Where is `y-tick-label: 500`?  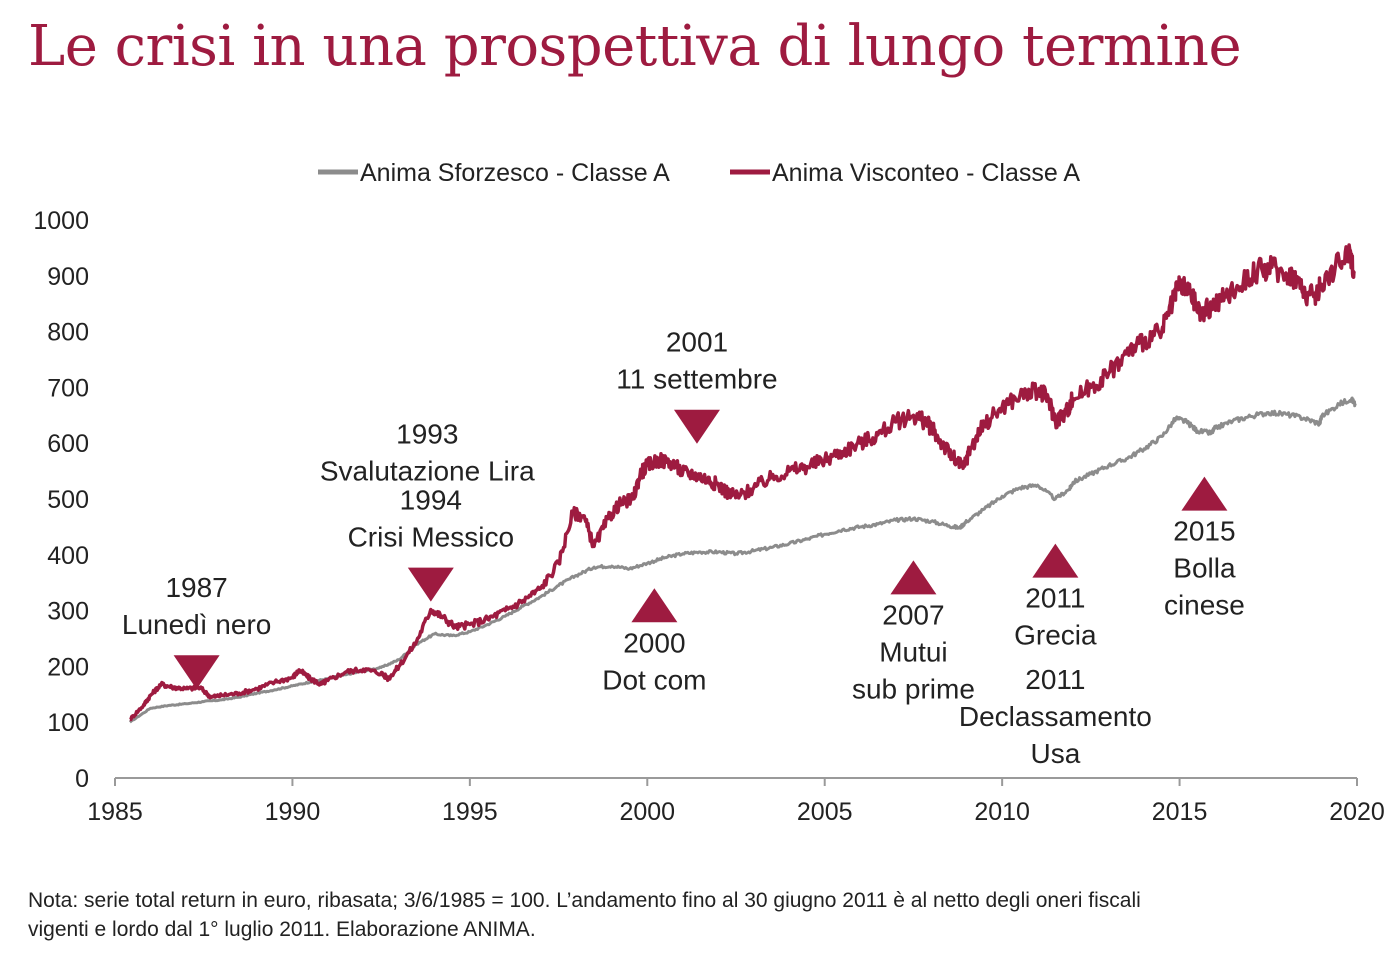 y-tick-label: 500 is located at coordinates (68, 500).